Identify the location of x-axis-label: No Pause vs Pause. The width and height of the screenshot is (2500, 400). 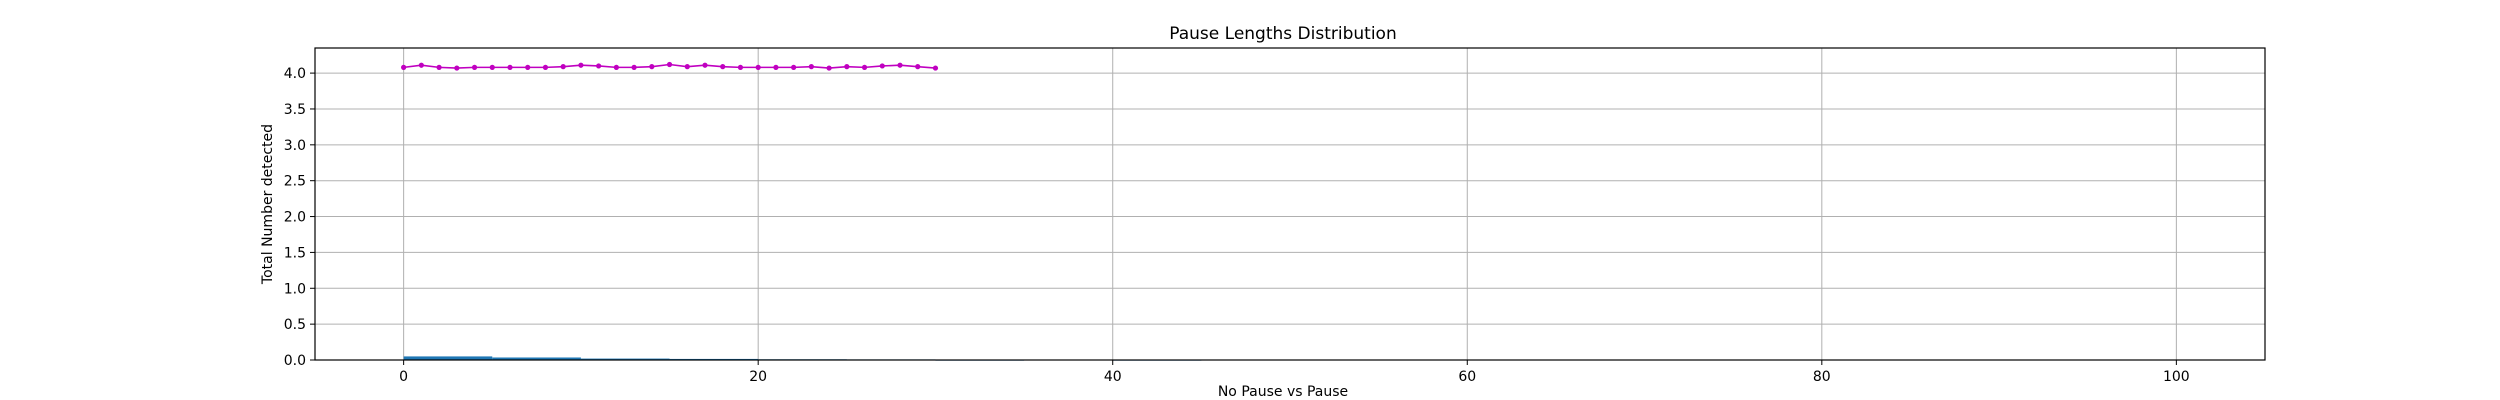
(1283, 392).